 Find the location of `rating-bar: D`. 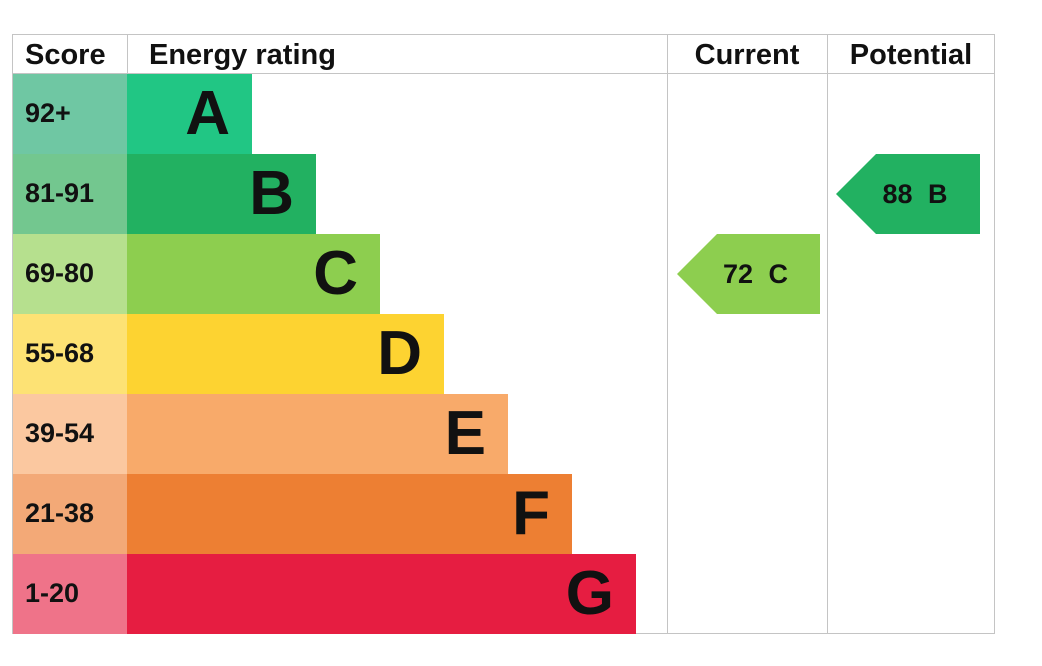

rating-bar: D is located at coordinates (285, 354).